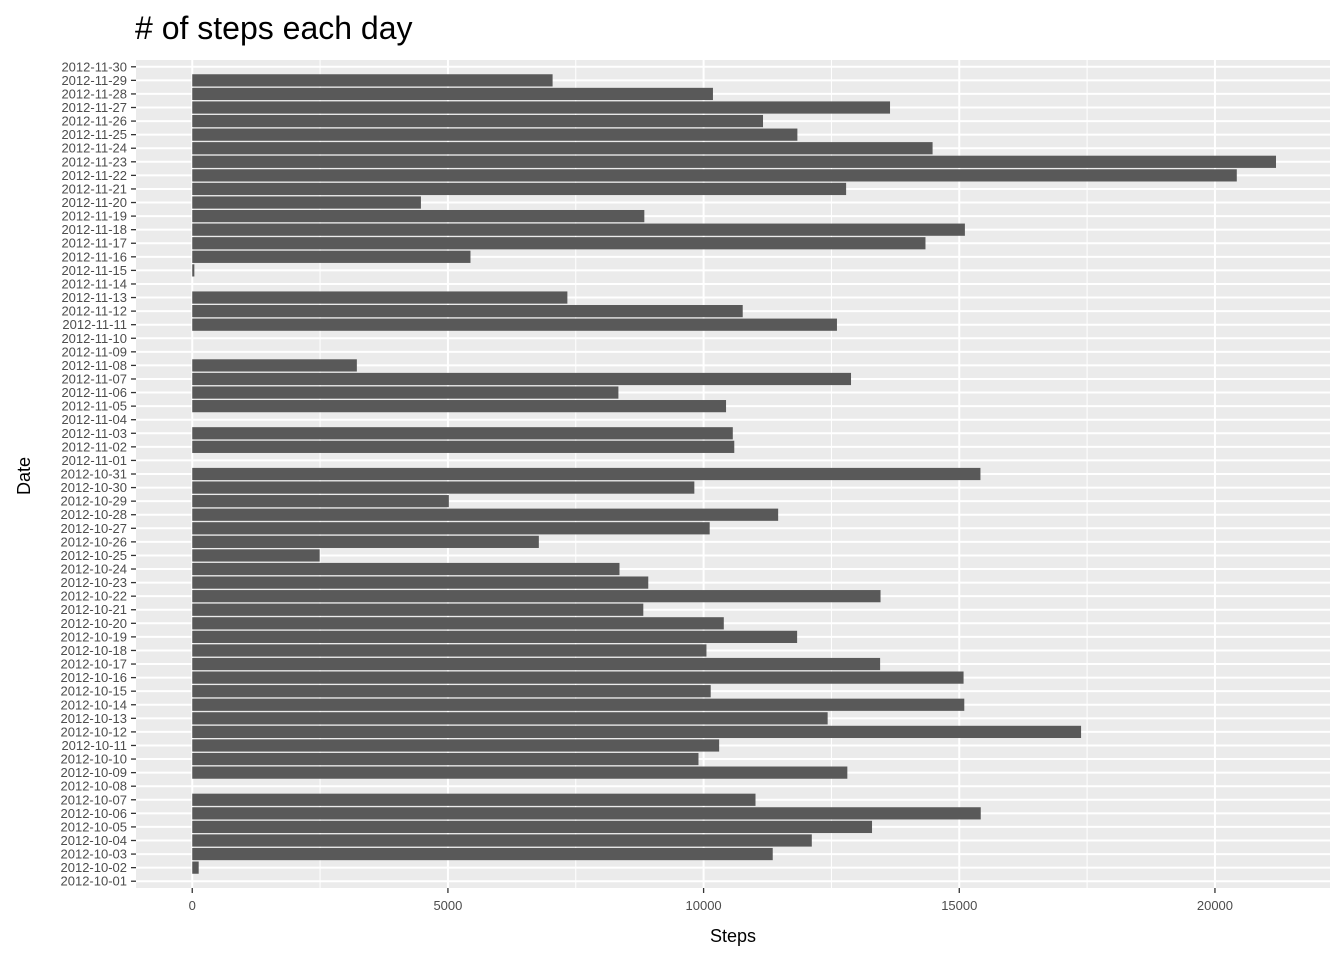 The height and width of the screenshot is (960, 1344). I want to click on x-axis: 0 5000 10000 15000 20000, so click(711, 900).